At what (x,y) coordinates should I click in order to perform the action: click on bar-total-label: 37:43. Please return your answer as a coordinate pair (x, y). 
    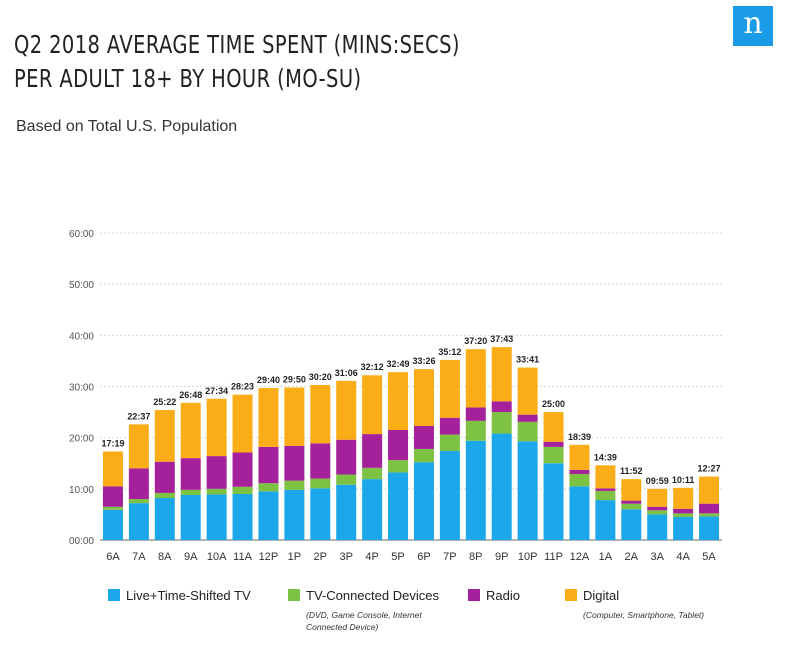
    Looking at the image, I should click on (501, 339).